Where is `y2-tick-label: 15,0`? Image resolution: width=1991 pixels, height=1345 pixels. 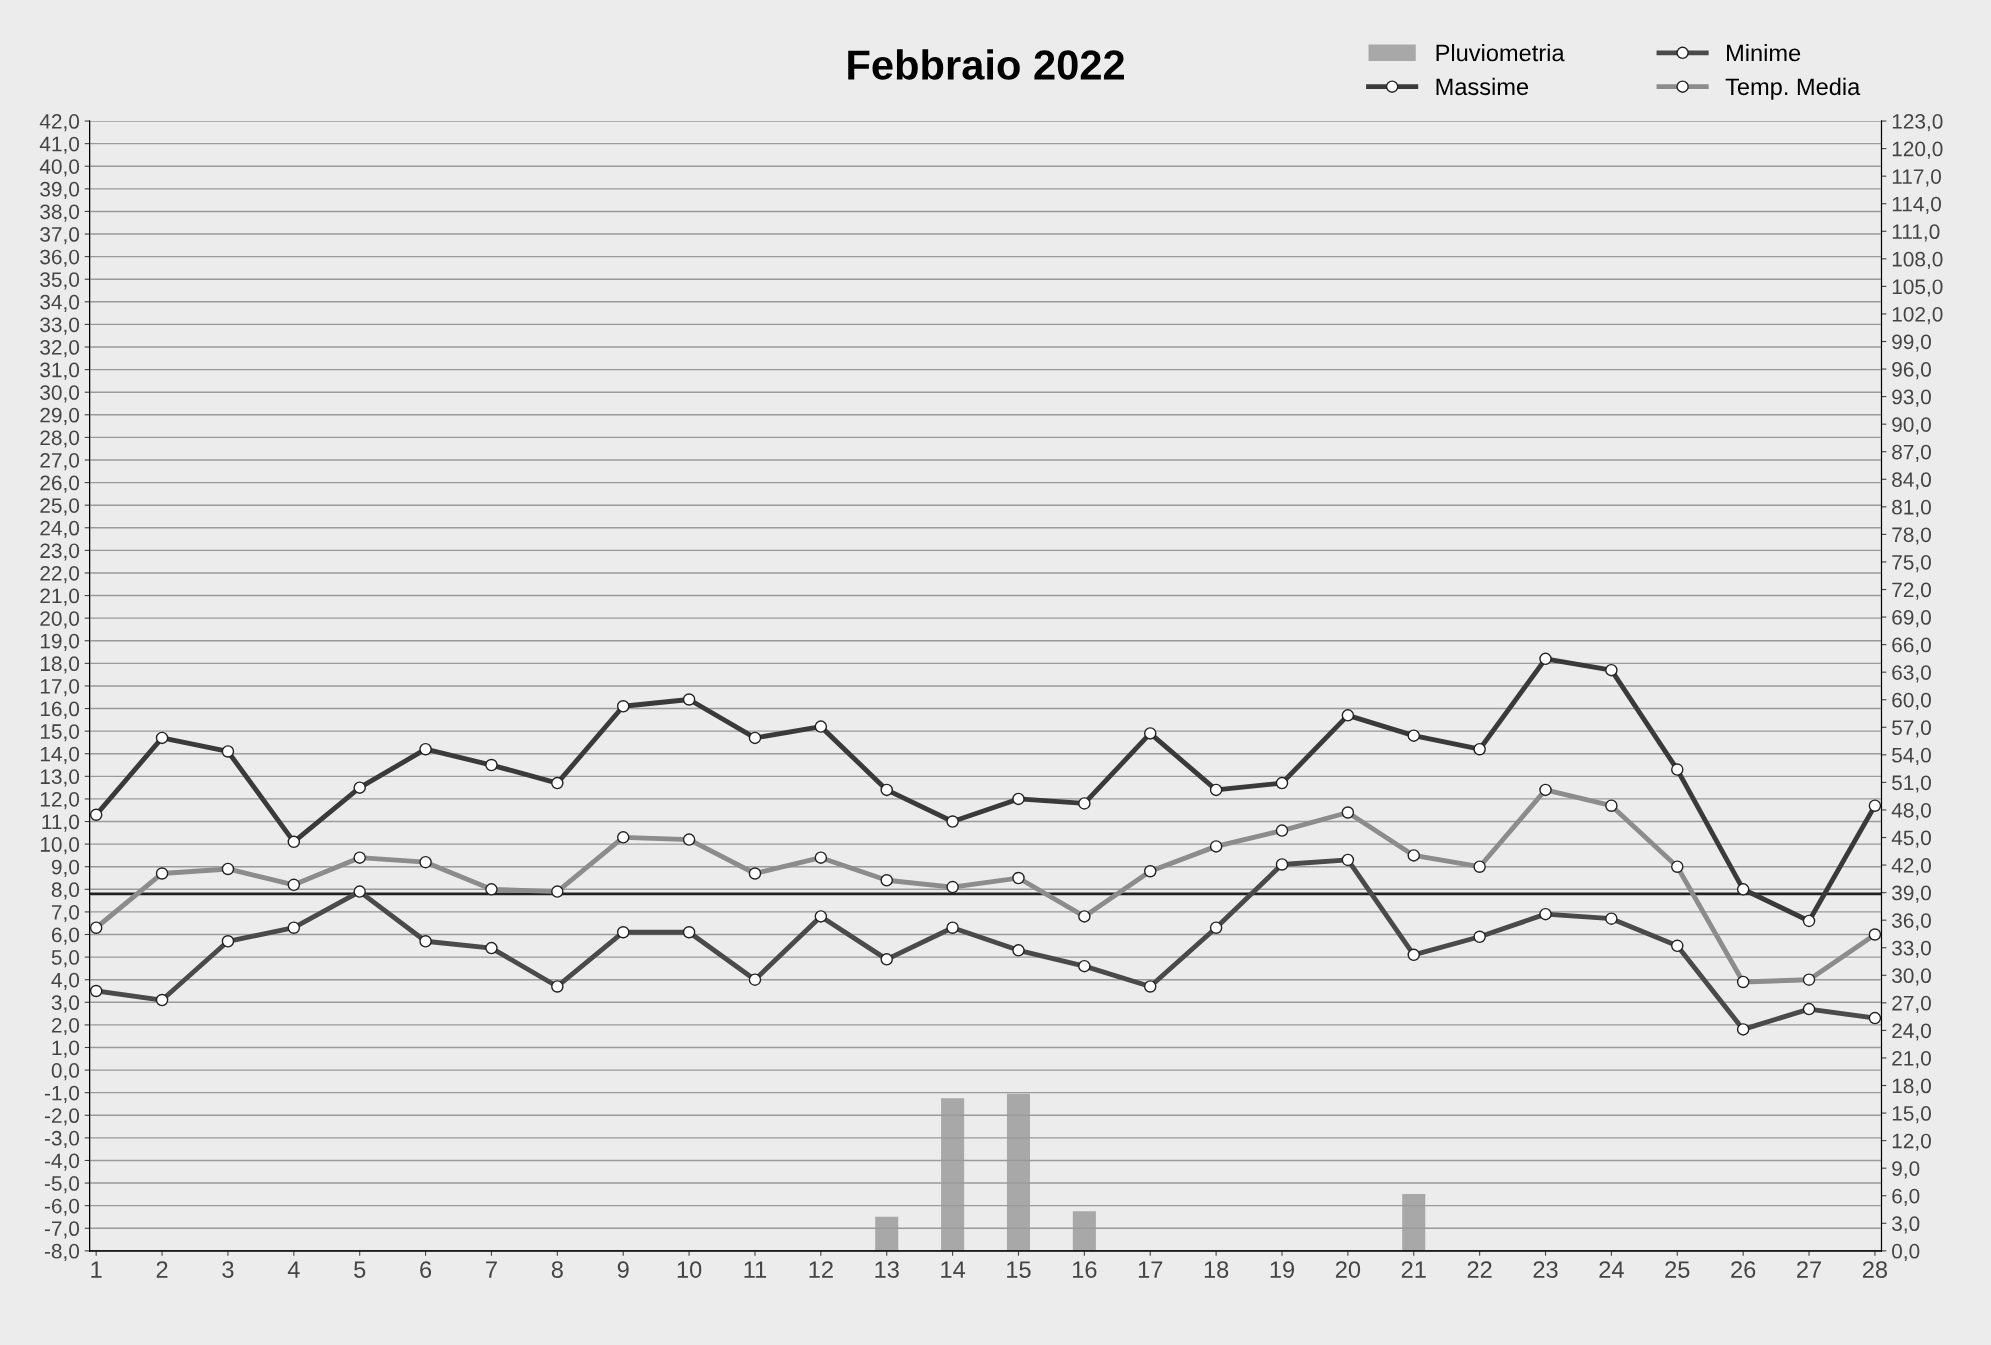 y2-tick-label: 15,0 is located at coordinates (1911, 1115).